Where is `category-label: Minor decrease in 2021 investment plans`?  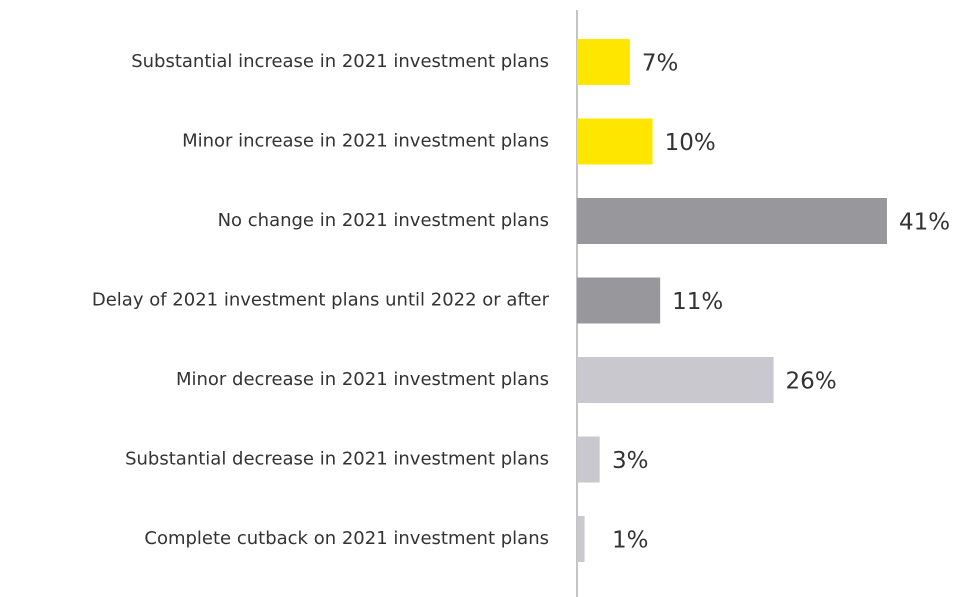
category-label: Minor decrease in 2021 investment plans is located at coordinates (362, 379).